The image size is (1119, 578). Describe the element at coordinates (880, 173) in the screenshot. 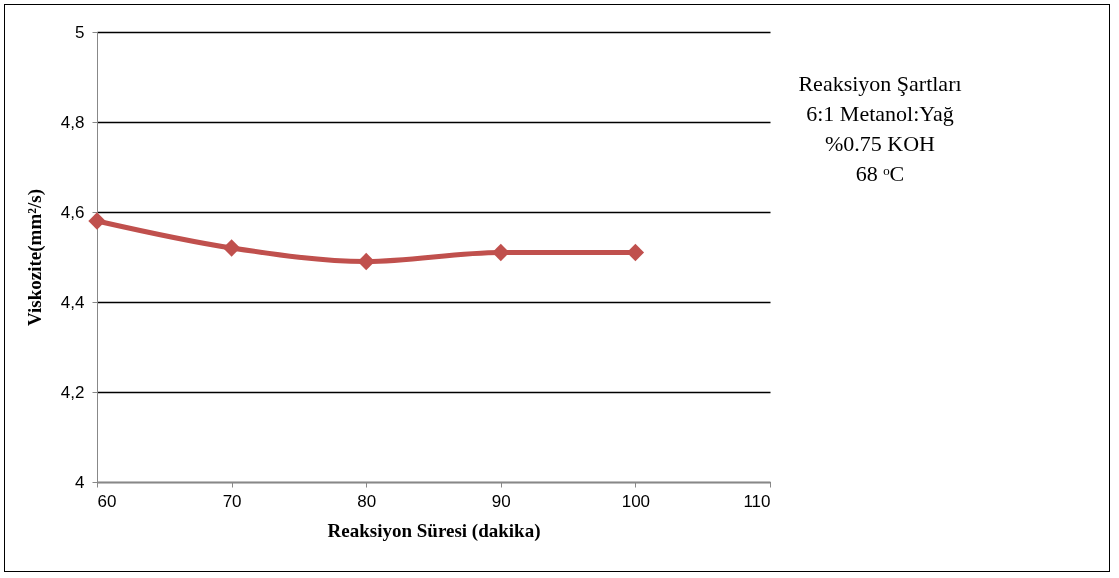

I see `text: 68 ᵒC` at that location.